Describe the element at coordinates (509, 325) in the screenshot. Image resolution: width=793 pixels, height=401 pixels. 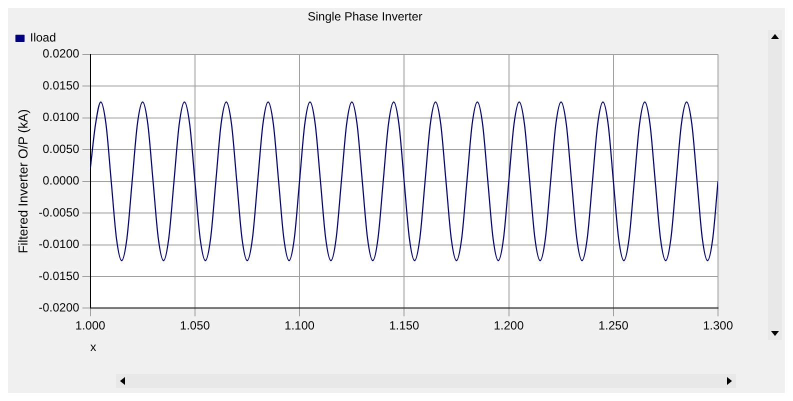
I see `x-tick-label: 1.200` at that location.